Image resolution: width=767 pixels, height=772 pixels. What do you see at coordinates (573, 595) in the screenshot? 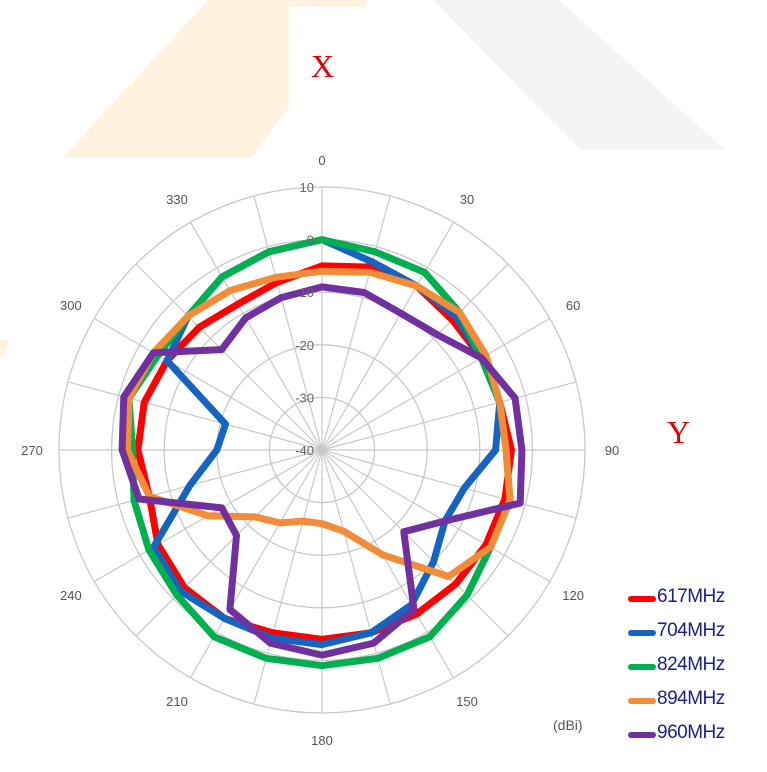
I see `angular-tick-label: 120` at bounding box center [573, 595].